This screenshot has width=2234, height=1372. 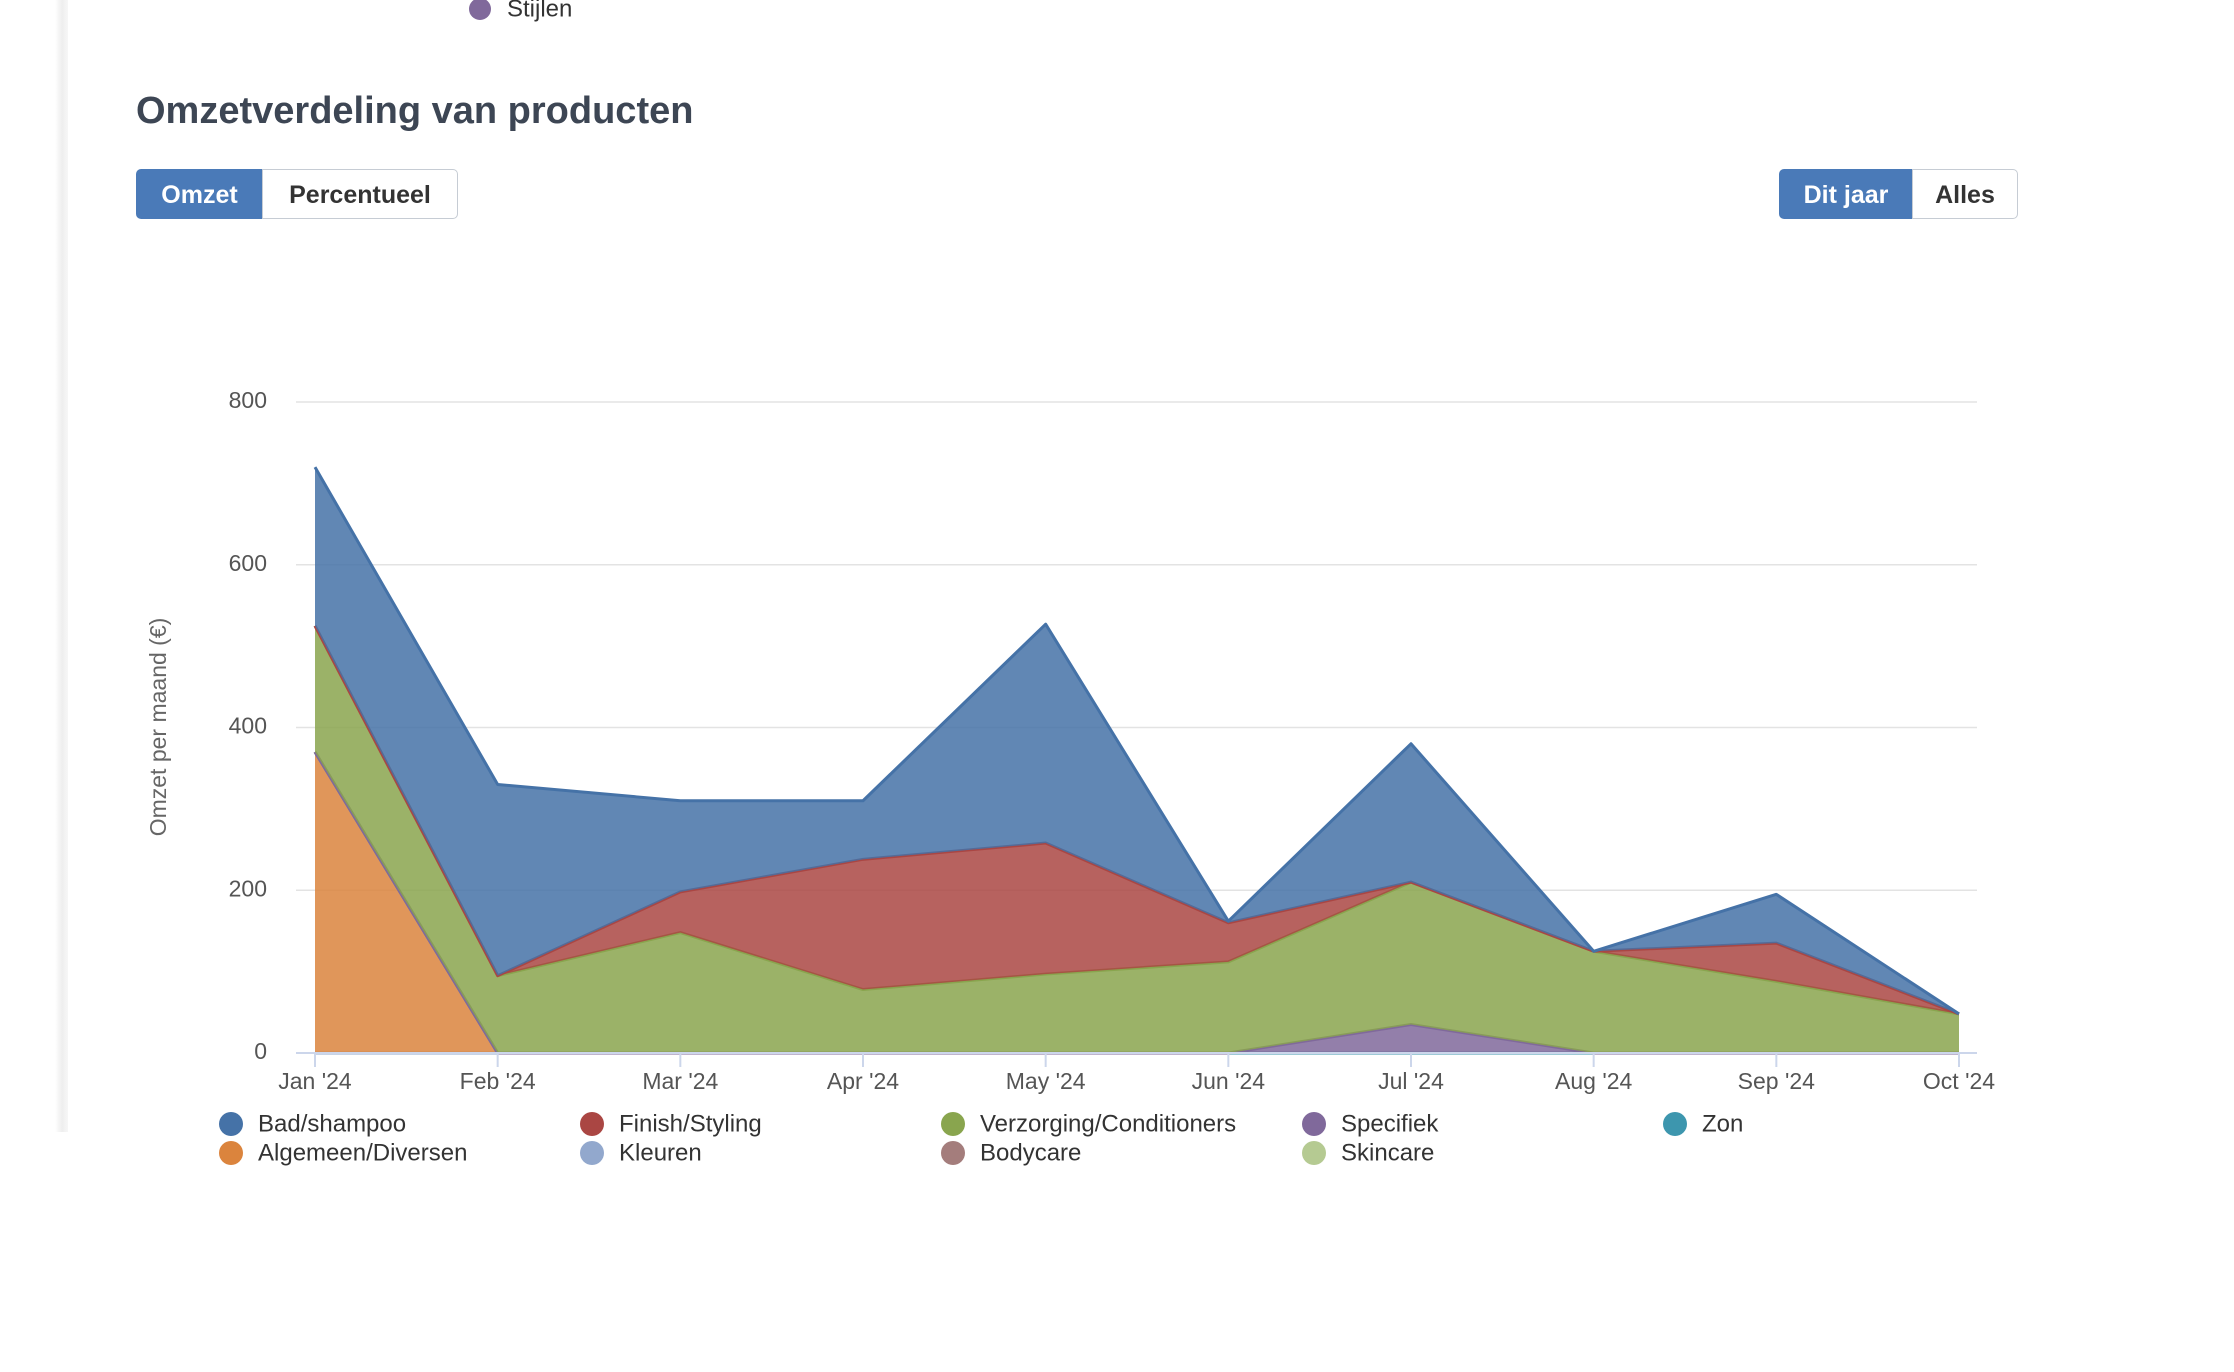 I want to click on mode-button: Omzet, so click(x=199, y=194).